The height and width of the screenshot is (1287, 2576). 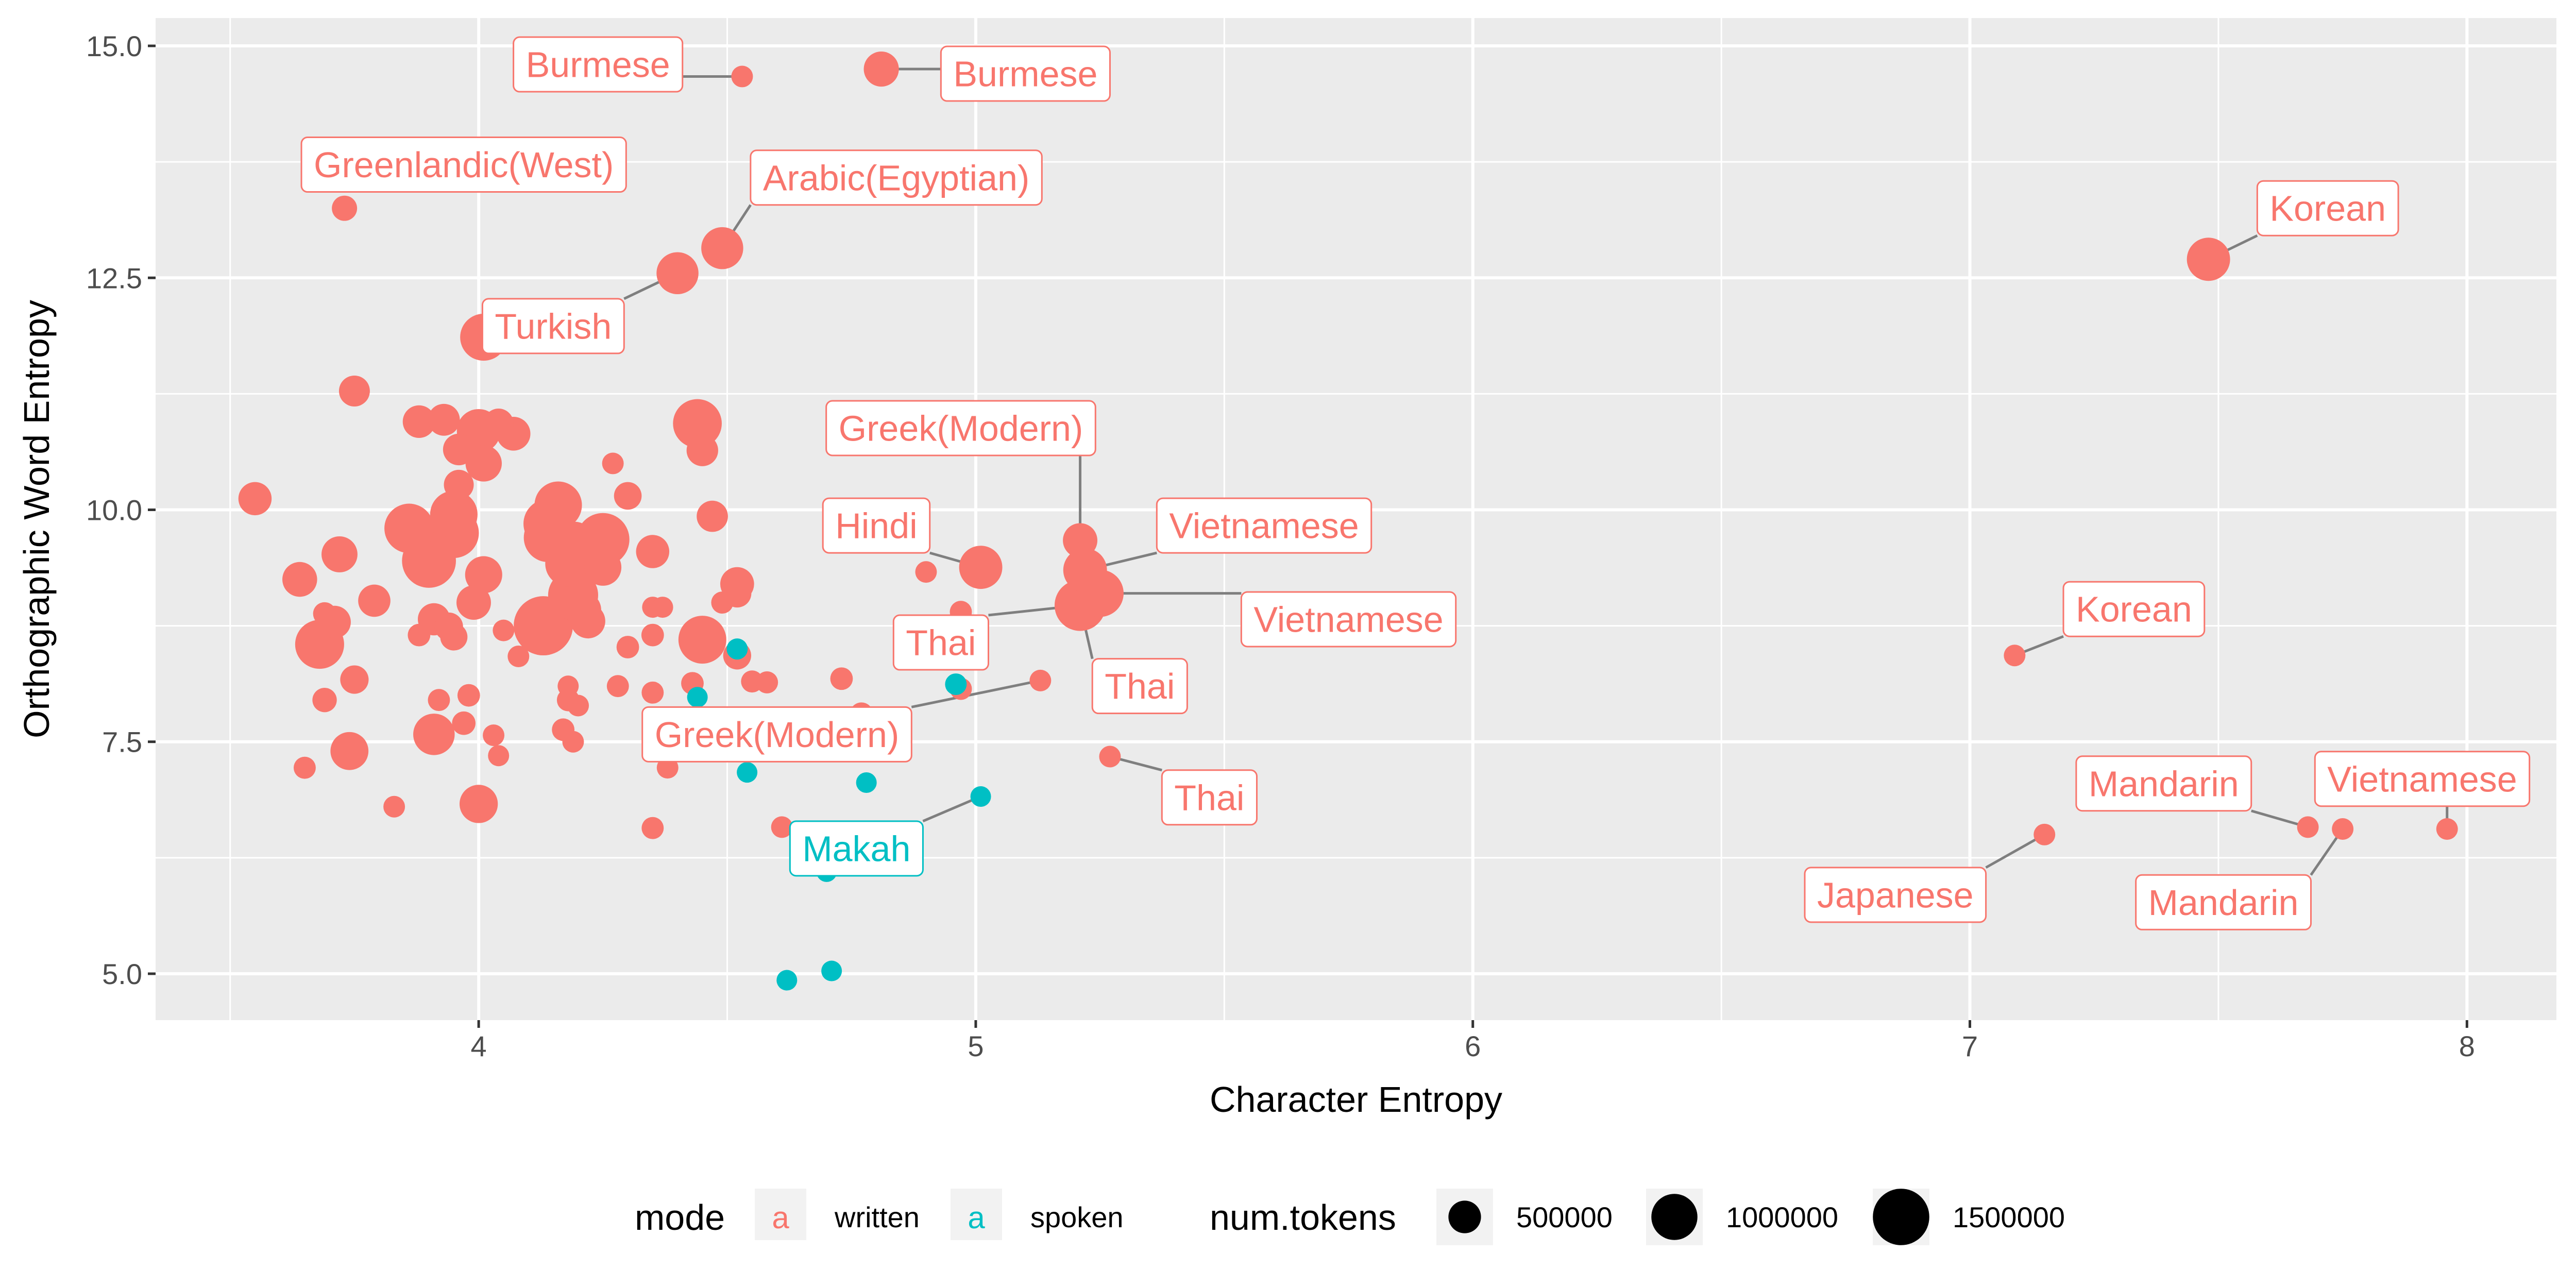 What do you see at coordinates (2009, 1217) in the screenshot?
I see `legend-label: 1500000` at bounding box center [2009, 1217].